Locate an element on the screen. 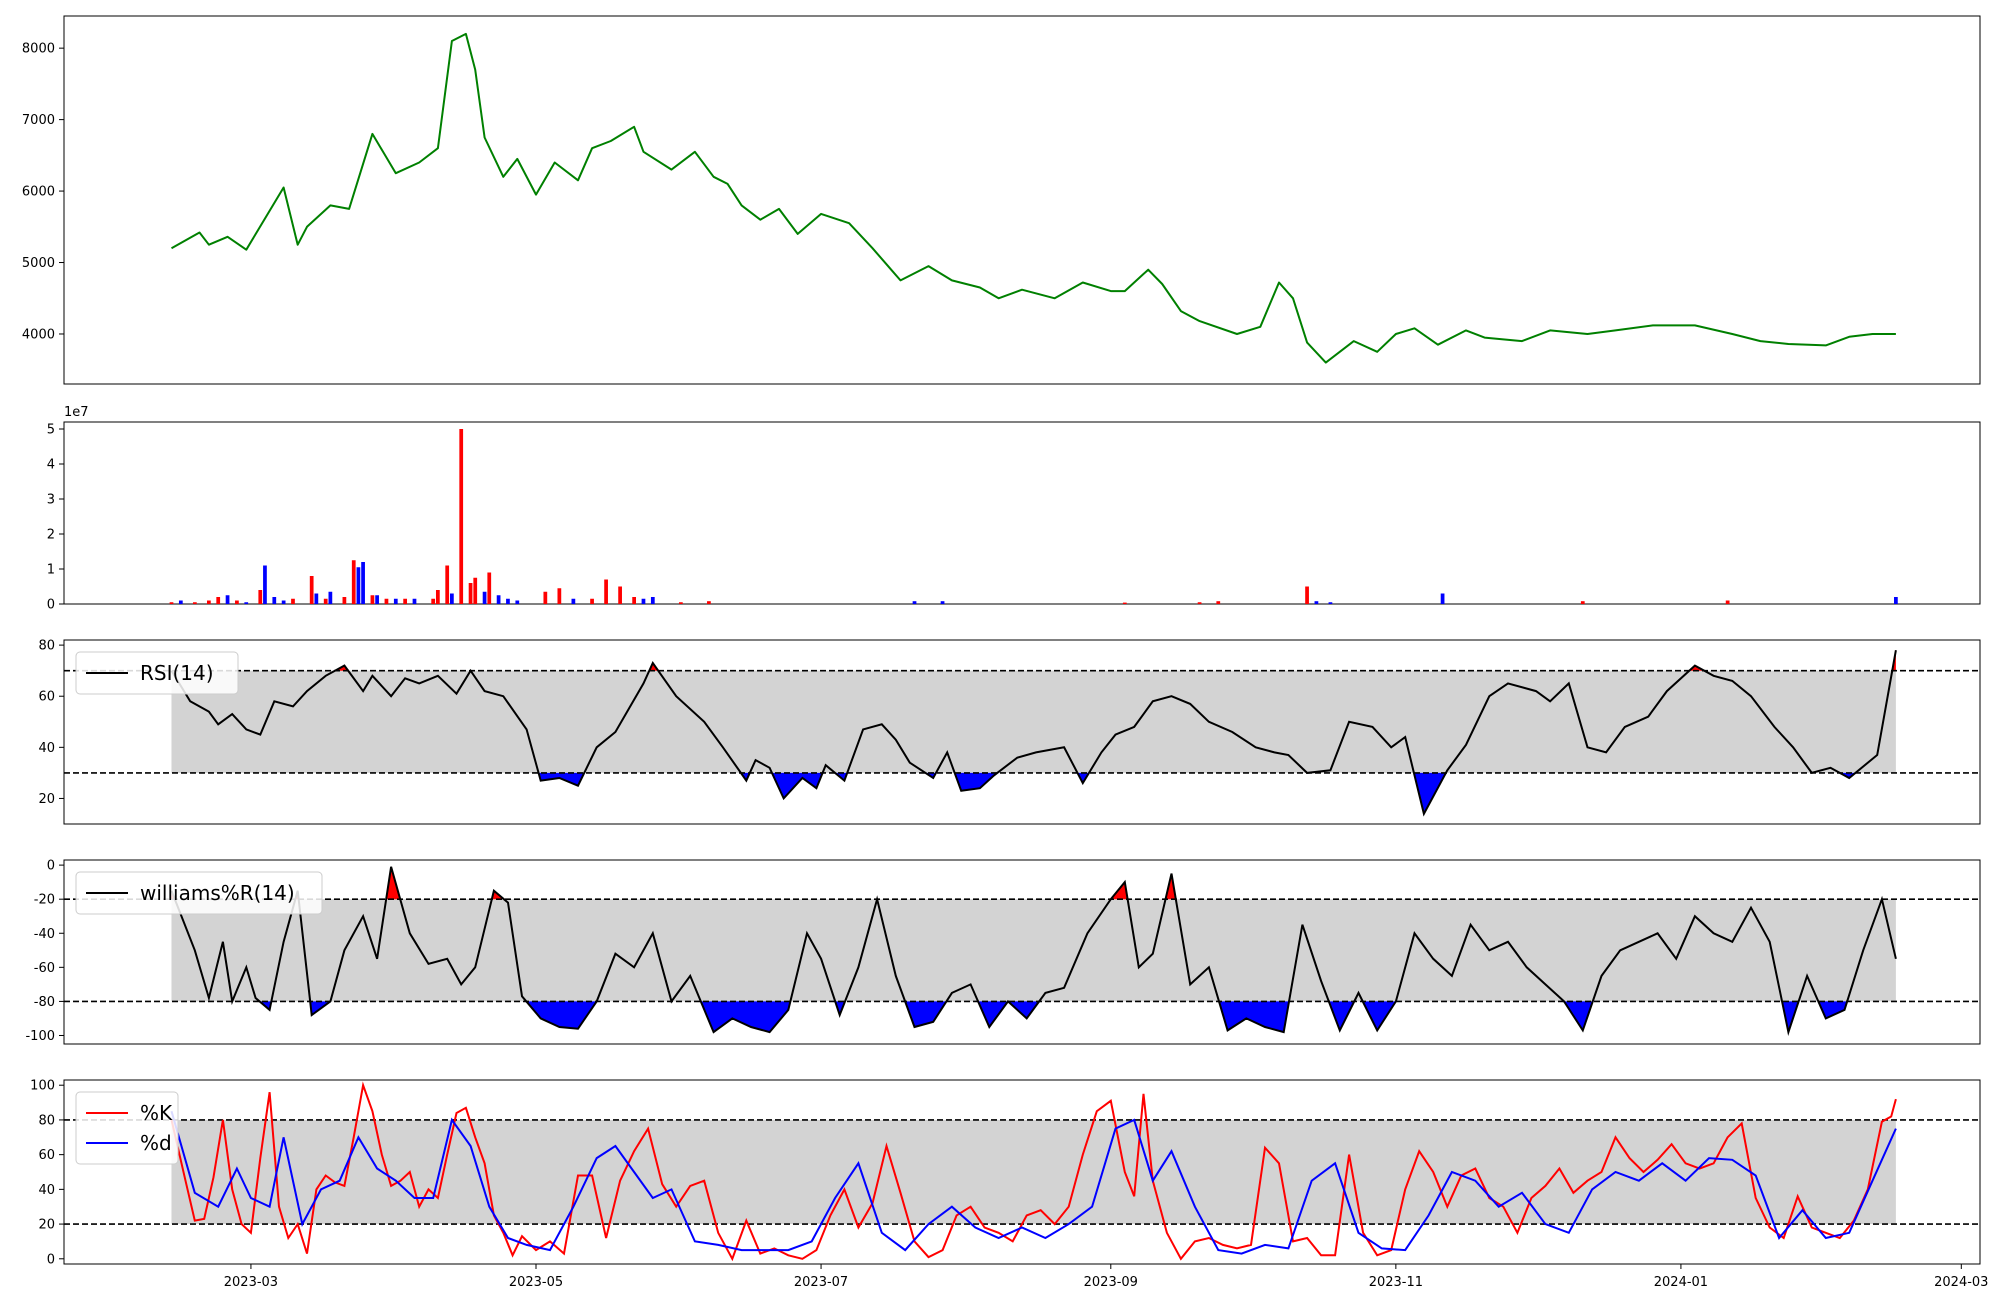 This screenshot has width=2000, height=1300. williams-panel-ytick-label: -20 is located at coordinates (44, 900).